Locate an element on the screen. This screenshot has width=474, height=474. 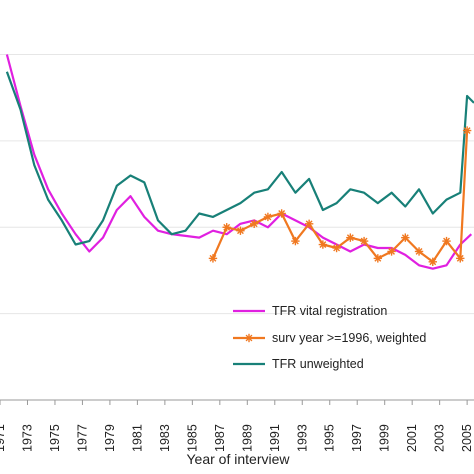
x-tick-label-1985: 1985 is located at coordinates (192, 438).